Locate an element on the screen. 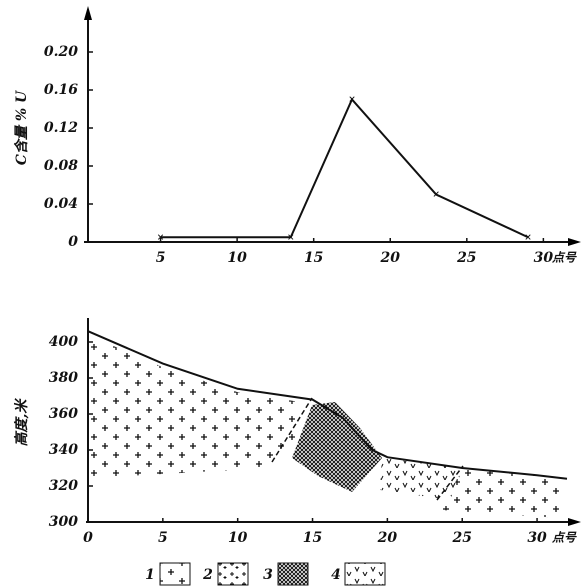  y-tick-label: 300 is located at coordinates (63, 522).